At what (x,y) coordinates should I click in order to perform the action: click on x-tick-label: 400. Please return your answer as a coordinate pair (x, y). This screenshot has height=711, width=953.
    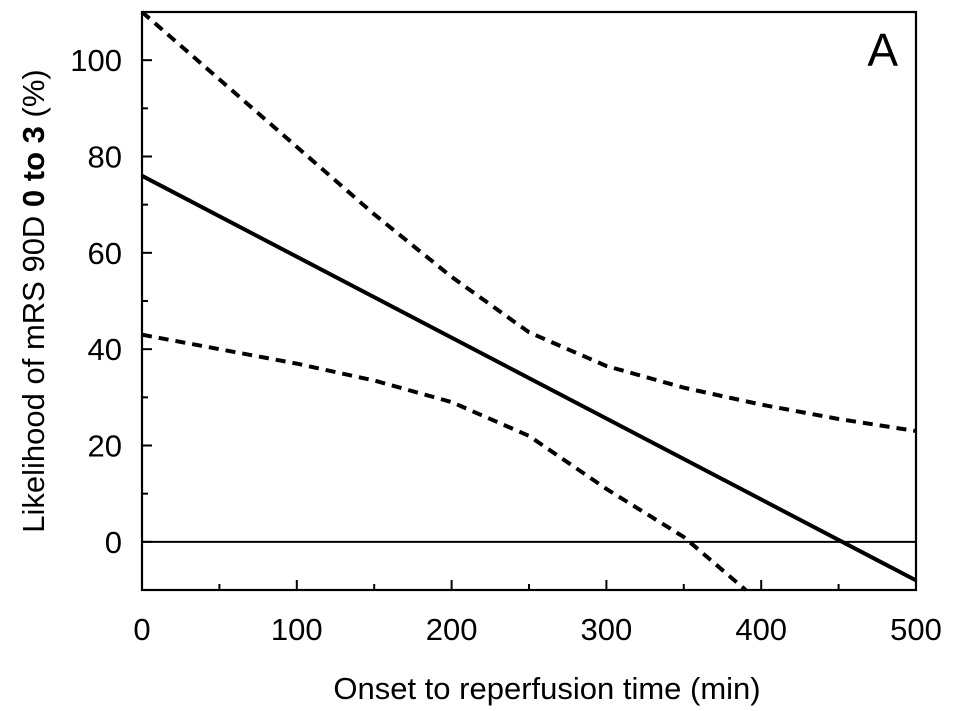
    Looking at the image, I should click on (761, 629).